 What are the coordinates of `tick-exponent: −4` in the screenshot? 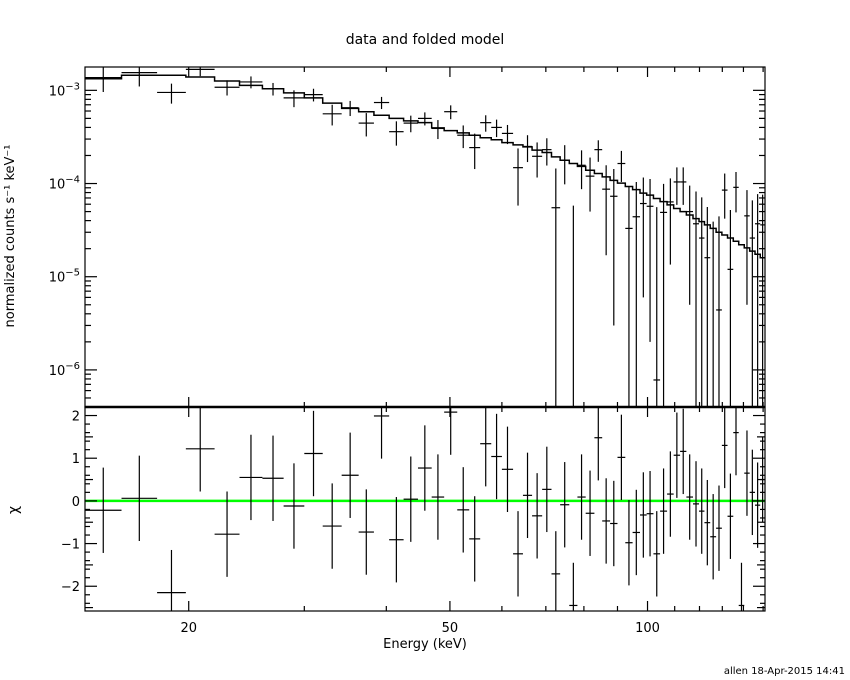 It's located at (72, 180).